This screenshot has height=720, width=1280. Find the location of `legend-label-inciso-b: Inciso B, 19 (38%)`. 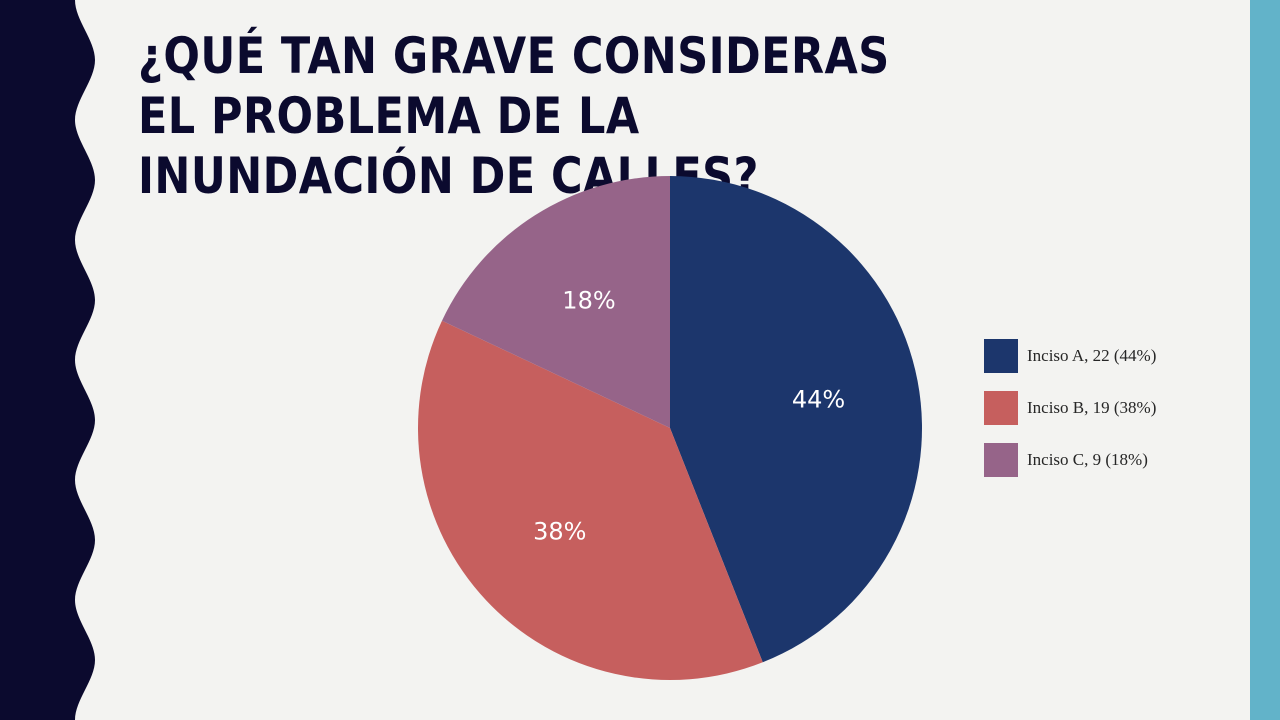

legend-label-inciso-b: Inciso B, 19 (38%) is located at coordinates (1092, 407).